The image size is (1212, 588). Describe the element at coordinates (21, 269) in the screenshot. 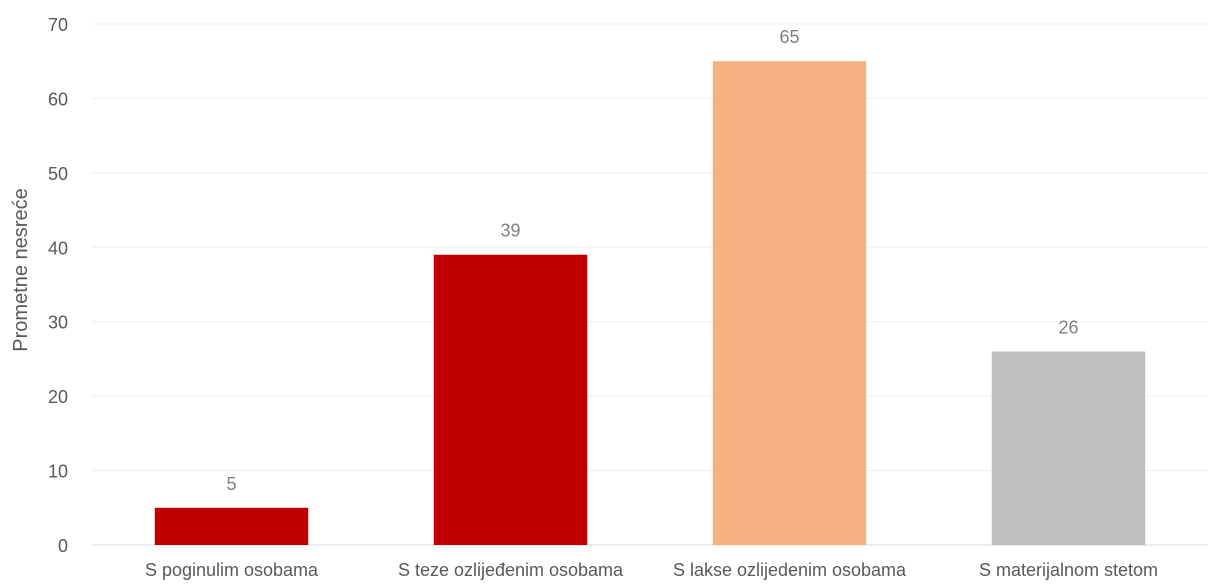

I see `y-axis-title: Prometne nesreće` at that location.